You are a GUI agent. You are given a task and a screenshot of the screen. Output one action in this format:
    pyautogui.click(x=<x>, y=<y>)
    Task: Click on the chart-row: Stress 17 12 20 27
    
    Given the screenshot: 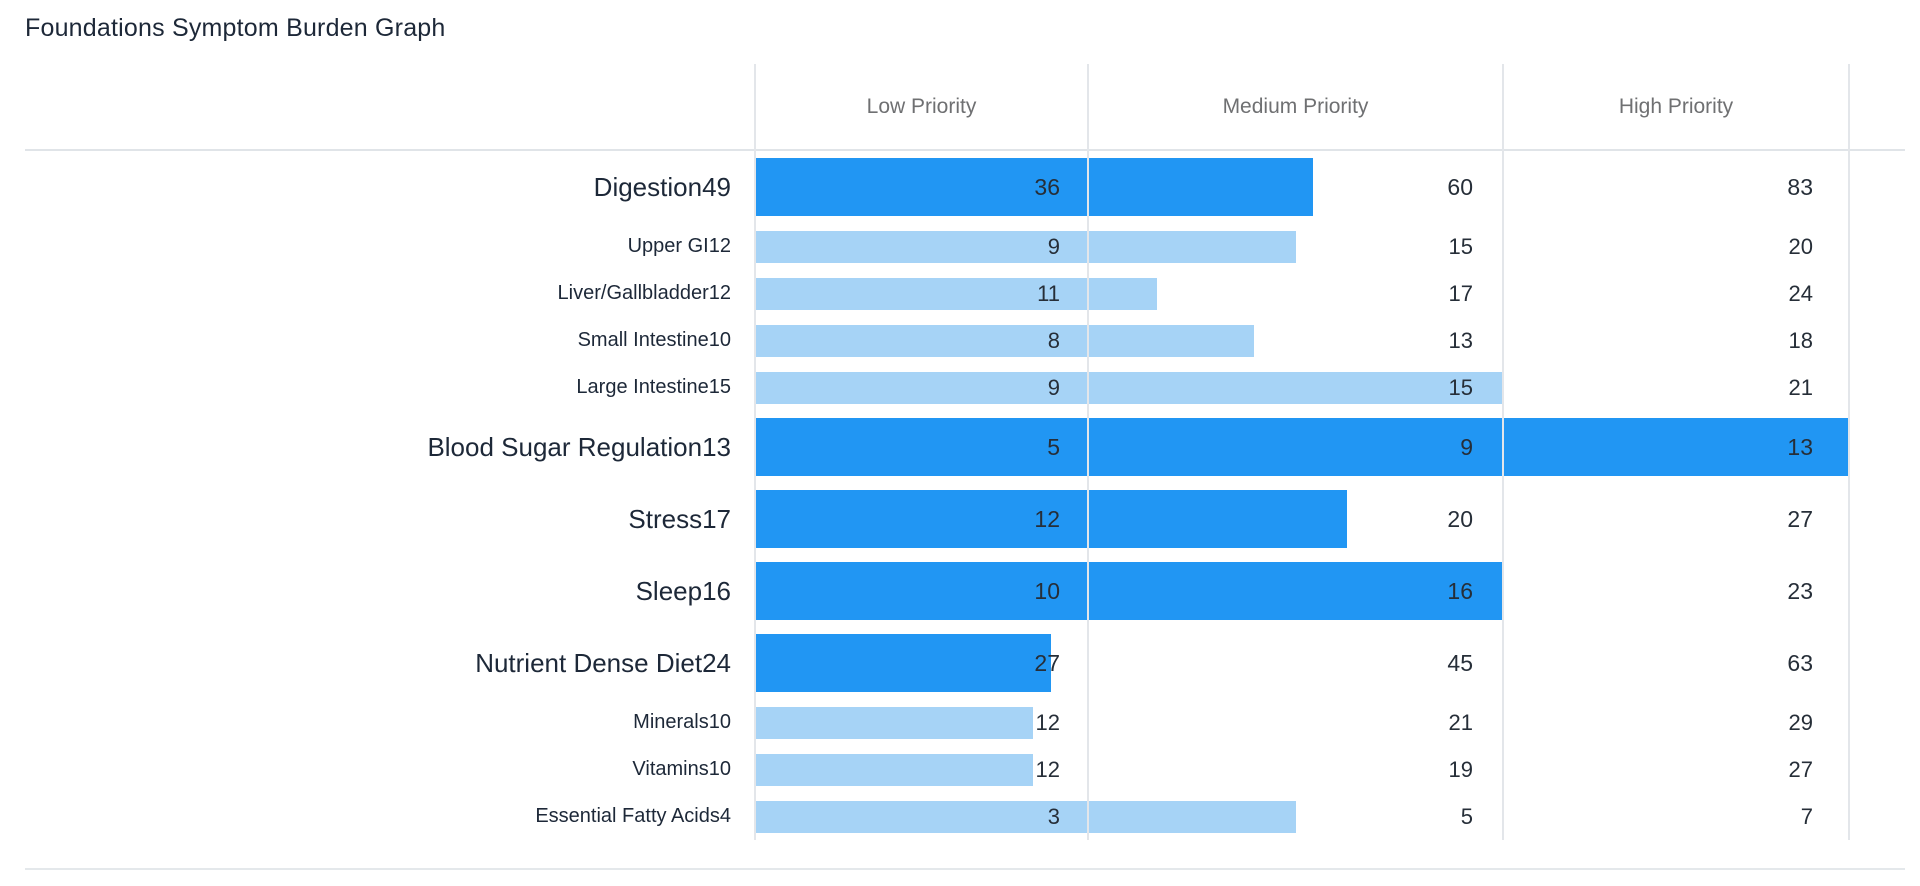 What is the action you would take?
    pyautogui.click(x=960, y=519)
    